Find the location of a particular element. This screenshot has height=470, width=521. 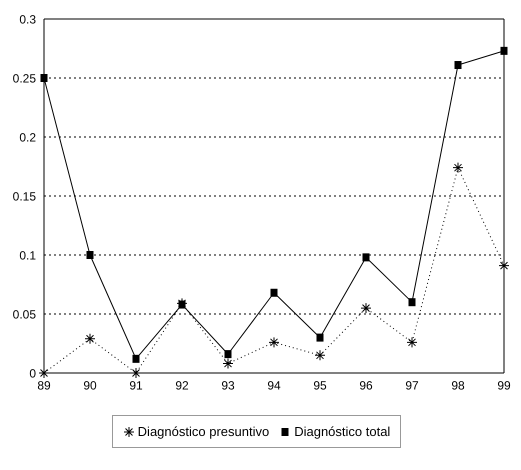

x-tick-label: 92 is located at coordinates (182, 385).